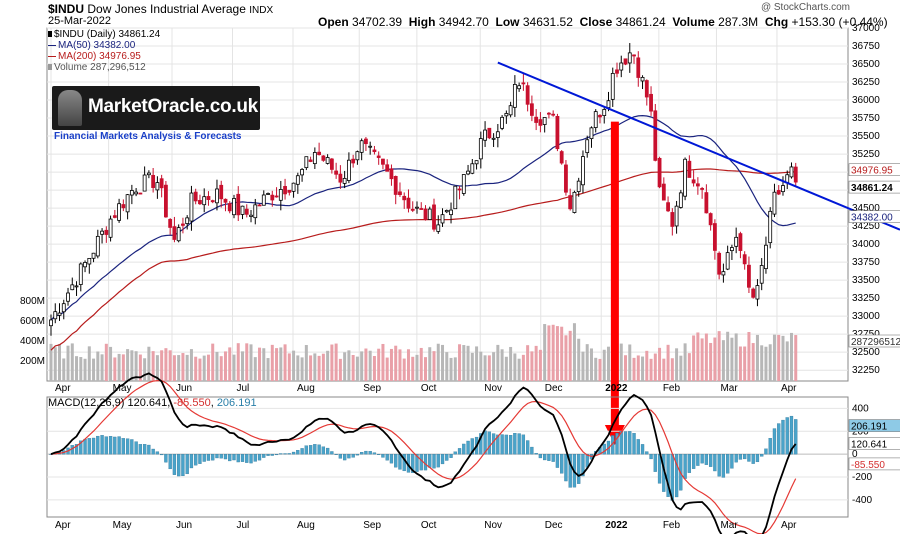 The image size is (900, 534). Describe the element at coordinates (869, 444) in the screenshot. I see `tag-macd: 120.641` at that location.